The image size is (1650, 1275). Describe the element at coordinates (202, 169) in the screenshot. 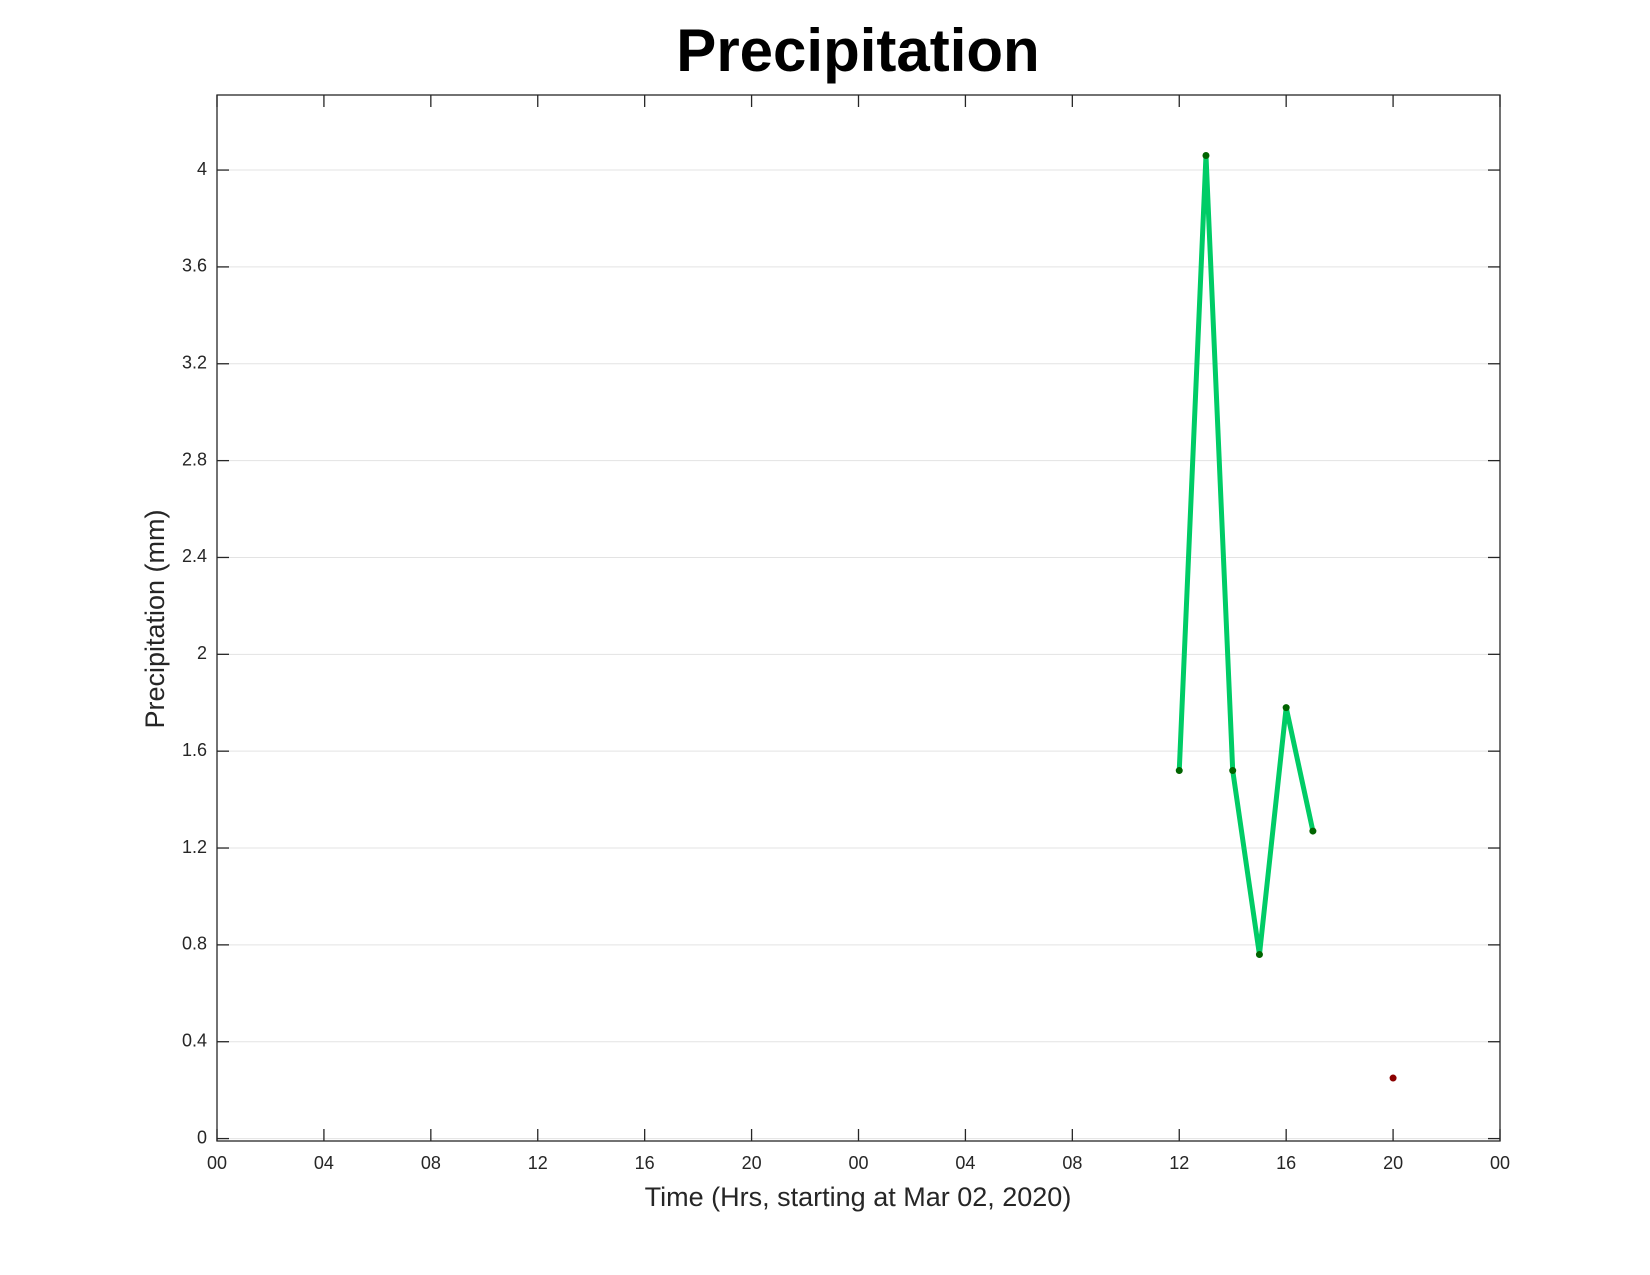

I see `y-tick-label: 4` at that location.